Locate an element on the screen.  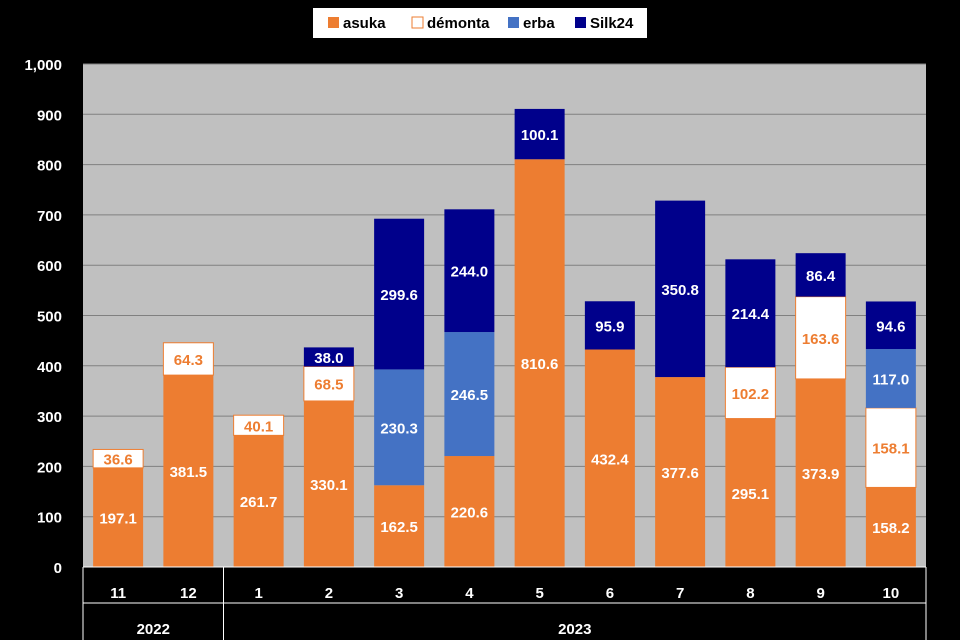
data-label: 377.6 is located at coordinates (680, 473).